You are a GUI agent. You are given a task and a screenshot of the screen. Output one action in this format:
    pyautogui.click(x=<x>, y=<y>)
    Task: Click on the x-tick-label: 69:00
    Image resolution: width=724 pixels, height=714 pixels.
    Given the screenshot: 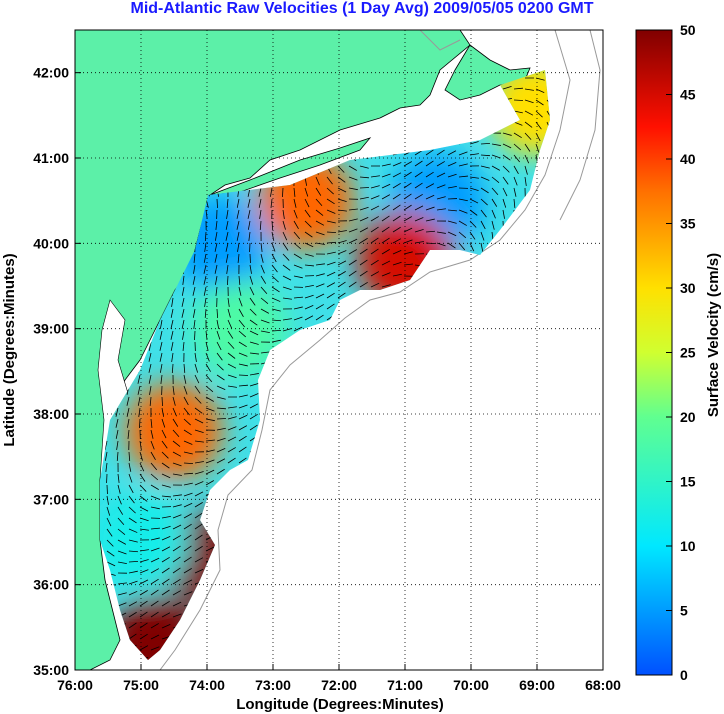 What is the action you would take?
    pyautogui.click(x=537, y=685)
    